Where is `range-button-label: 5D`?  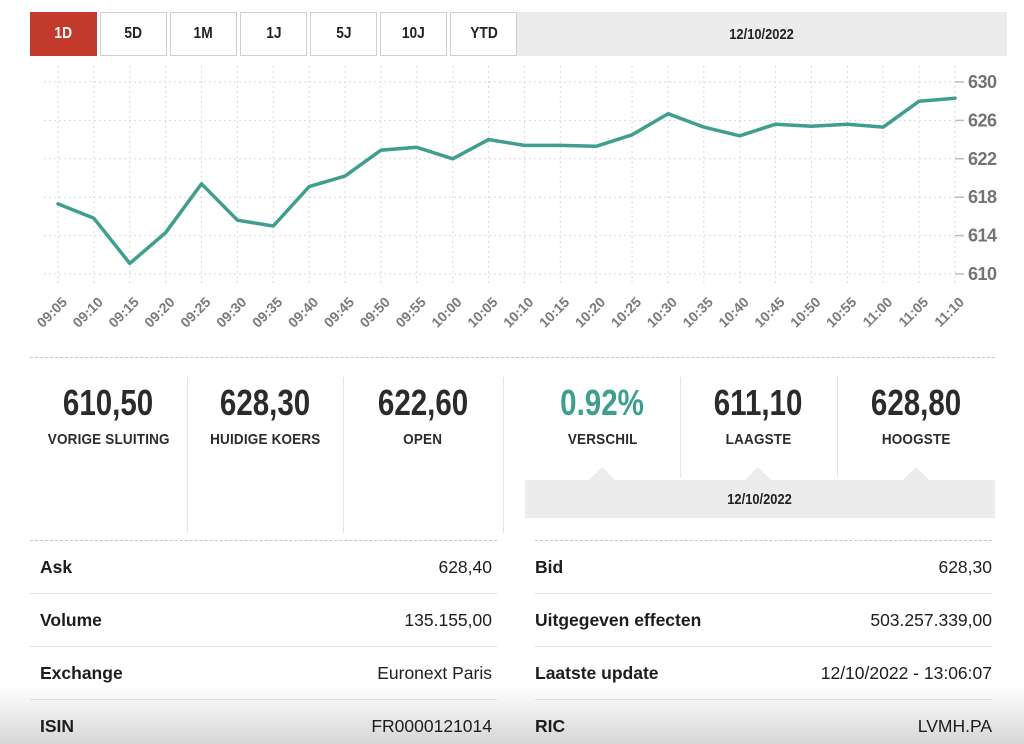
range-button-label: 5D is located at coordinates (133, 33).